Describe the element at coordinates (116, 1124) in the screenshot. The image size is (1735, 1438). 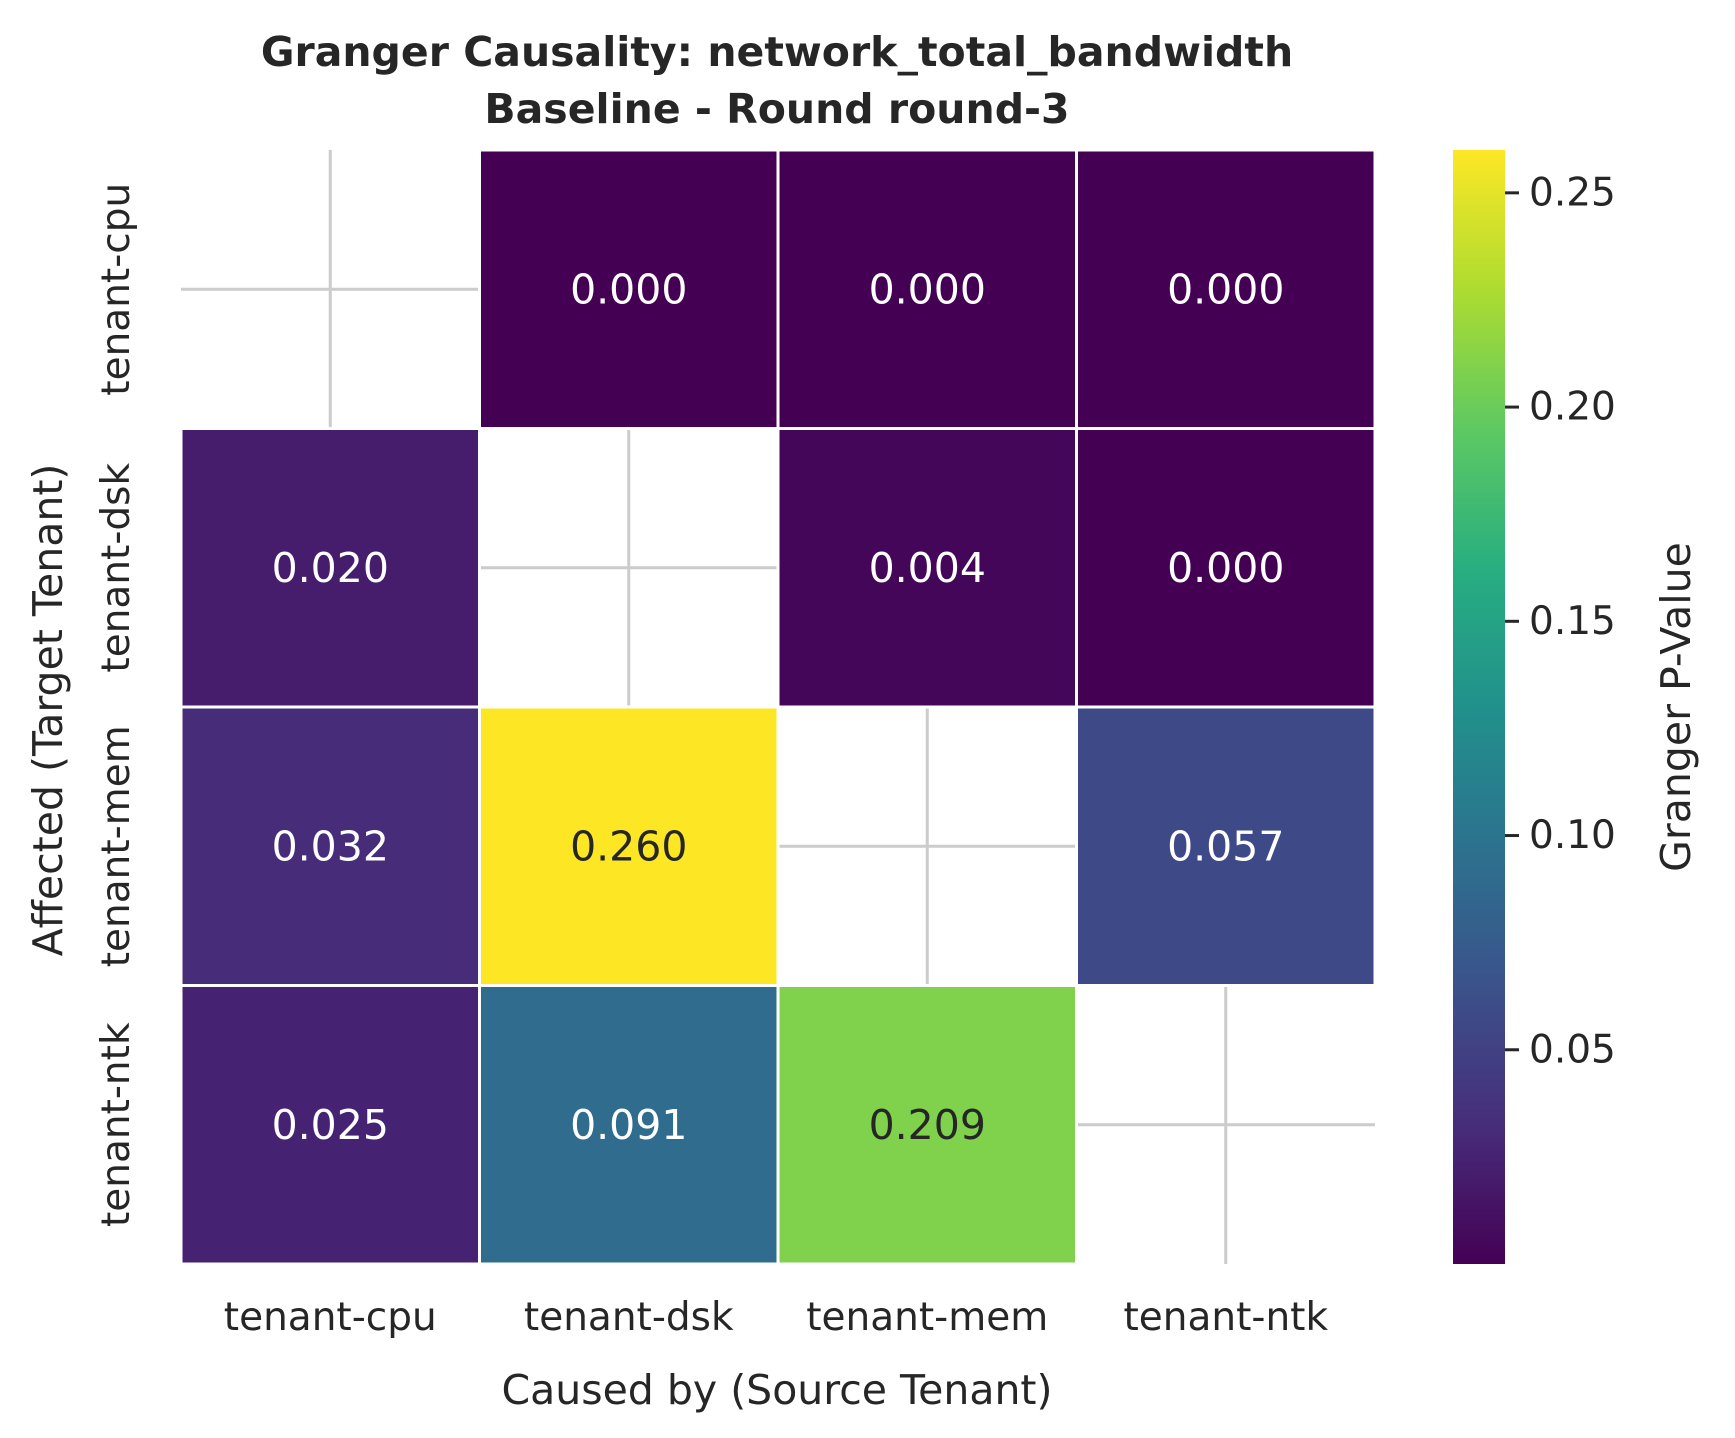
I see `y-tick-label: tenant-ntk` at that location.